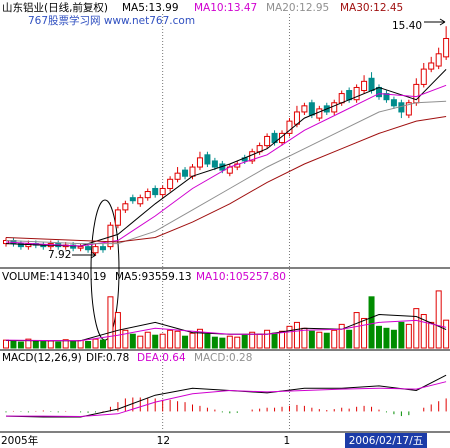 Image resolution: width=450 pixels, height=448 pixels. Describe the element at coordinates (286, 441) in the screenshot. I see `x-tick-label: 1` at that location.